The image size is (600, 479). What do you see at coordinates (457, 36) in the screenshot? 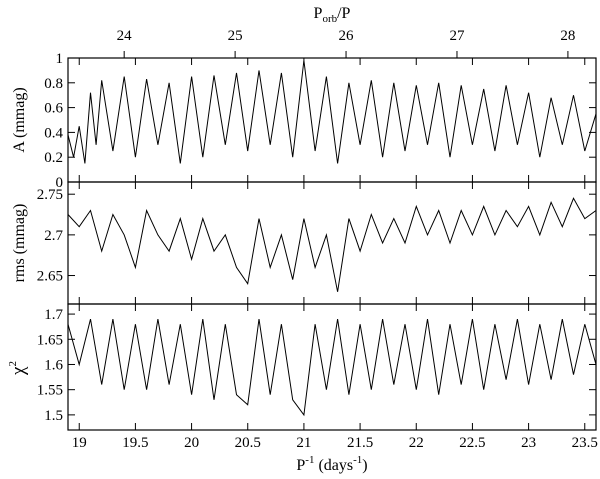
I see `top-tick-label: 27` at bounding box center [457, 36].